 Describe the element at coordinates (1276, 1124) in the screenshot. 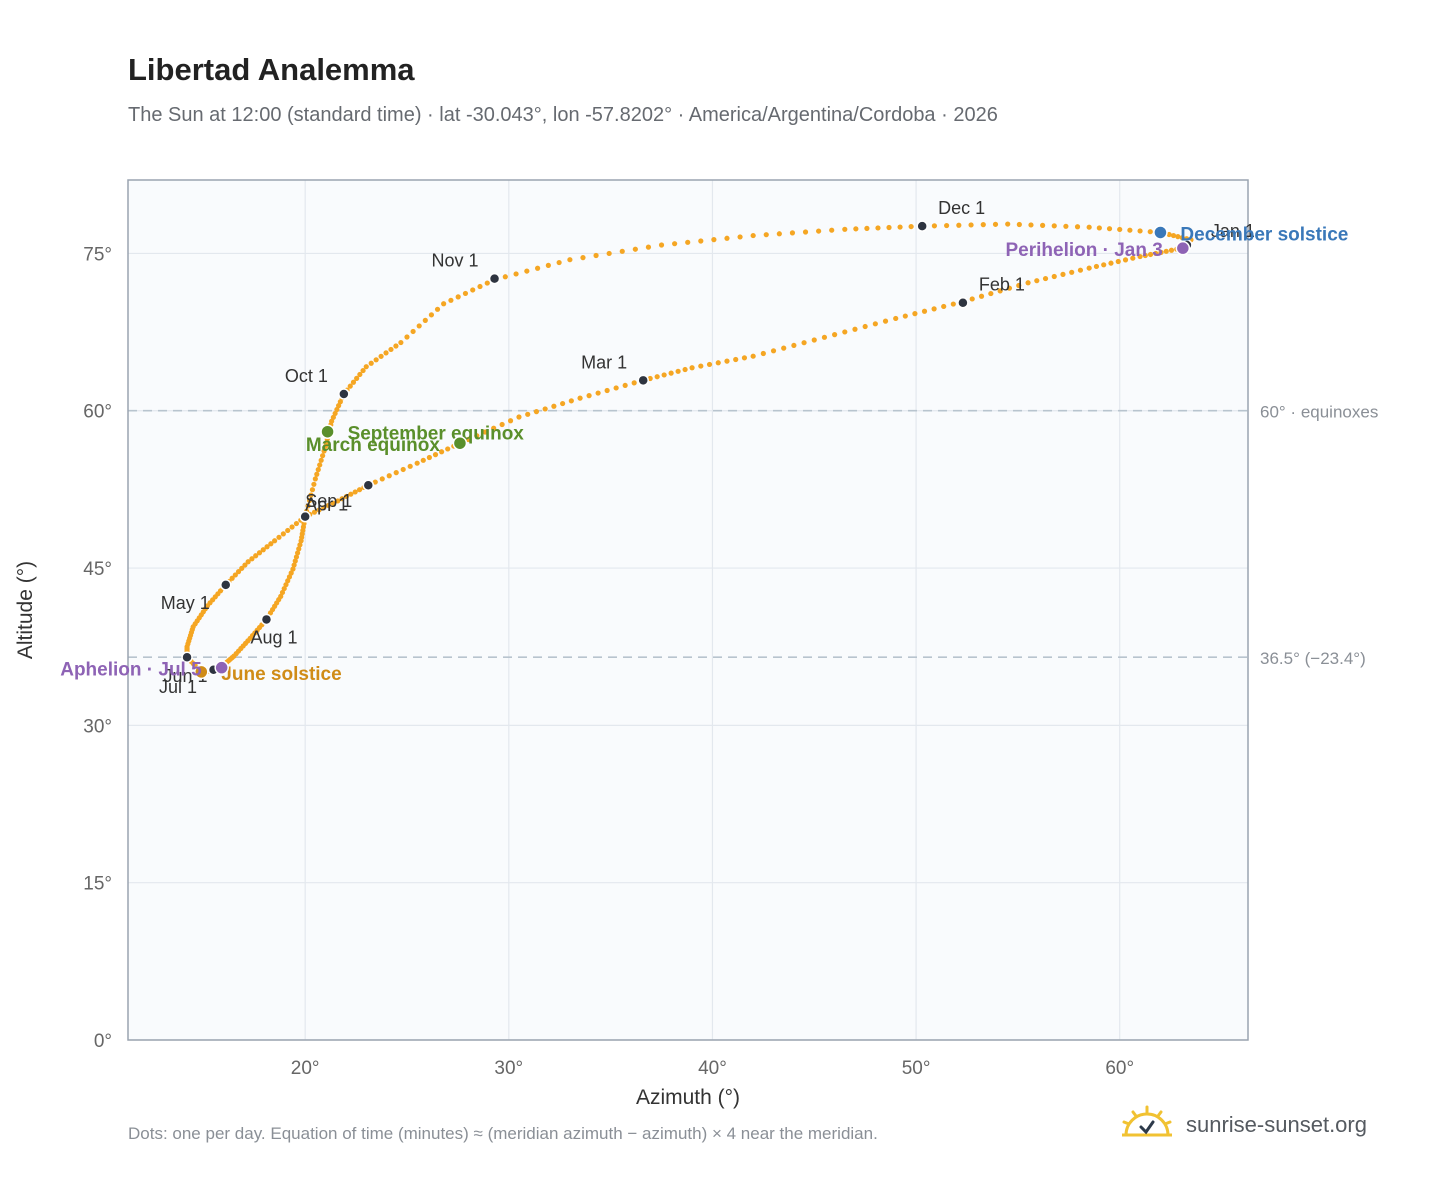

I see `brand-name: sunrise-sunset.org` at that location.